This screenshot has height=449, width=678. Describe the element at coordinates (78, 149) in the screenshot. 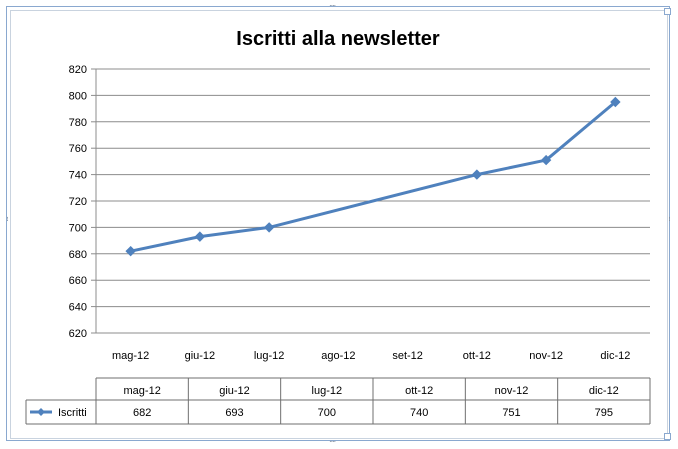

I see `y-tick-label: 760` at that location.